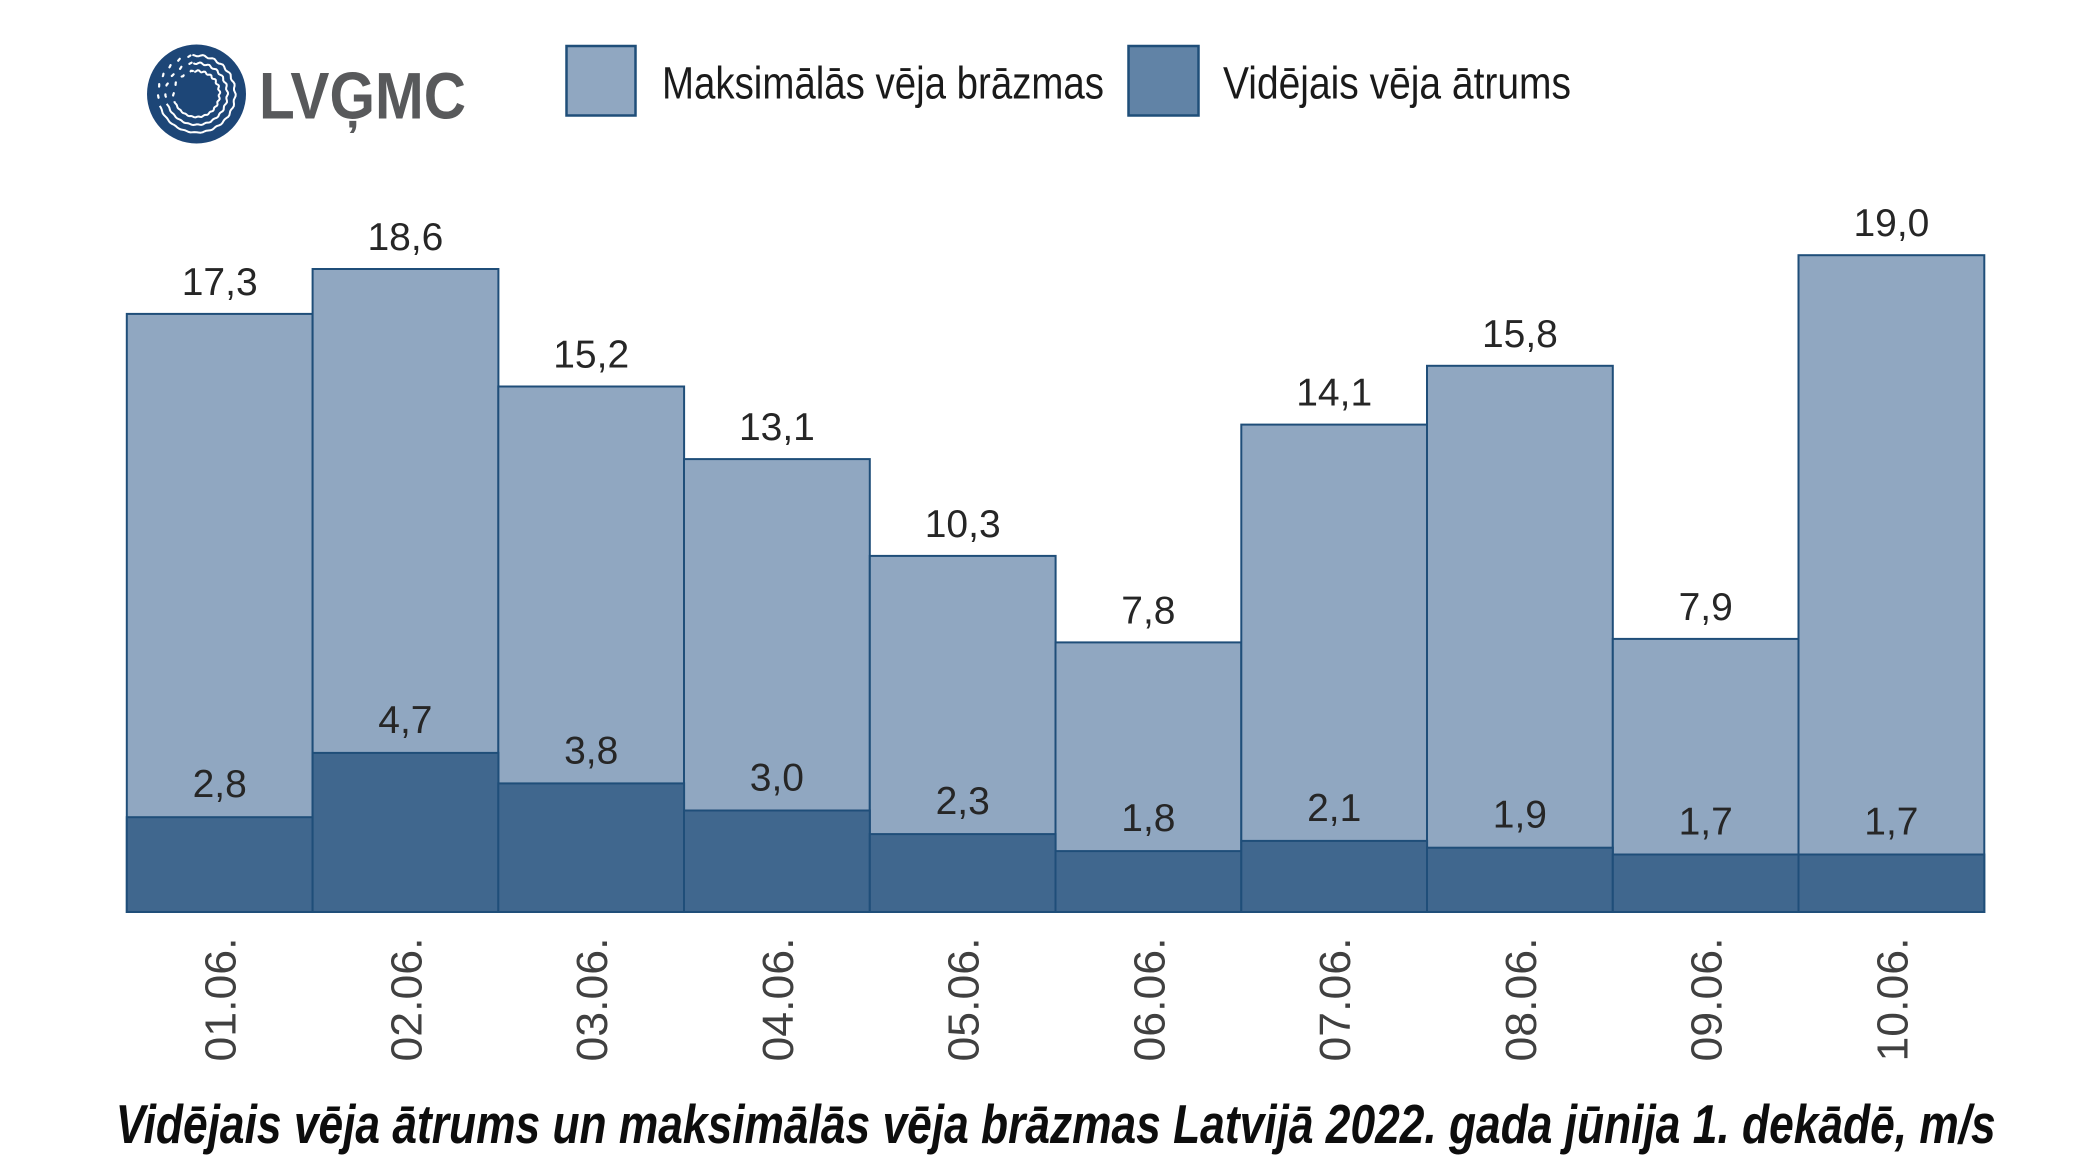  Describe the element at coordinates (591, 750) in the screenshot. I see `svg-text: 3,8` at that location.